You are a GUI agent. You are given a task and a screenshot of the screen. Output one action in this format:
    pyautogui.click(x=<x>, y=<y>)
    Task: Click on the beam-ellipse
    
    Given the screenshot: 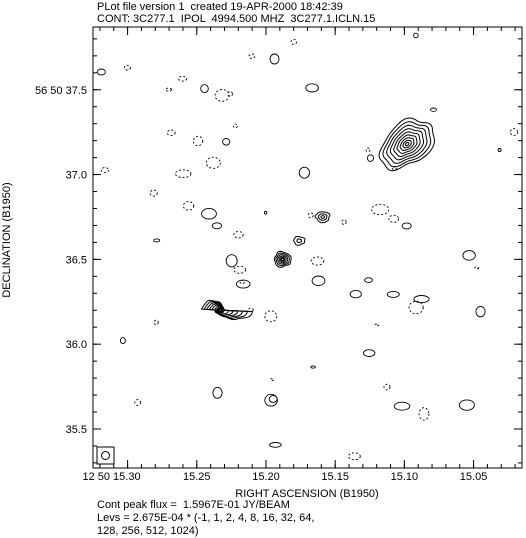 What is the action you would take?
    pyautogui.click(x=105, y=455)
    